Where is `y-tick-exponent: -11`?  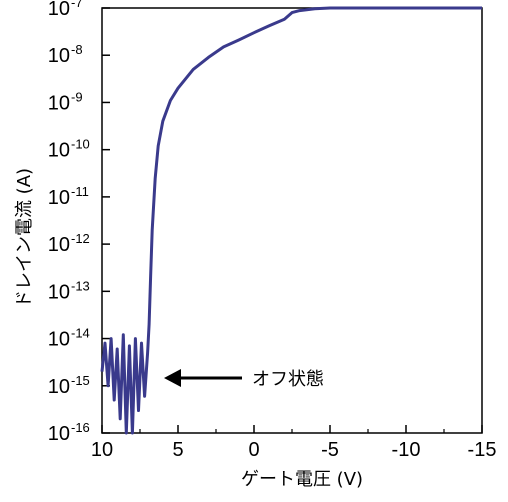 y-tick-exponent: -11 is located at coordinates (80, 191).